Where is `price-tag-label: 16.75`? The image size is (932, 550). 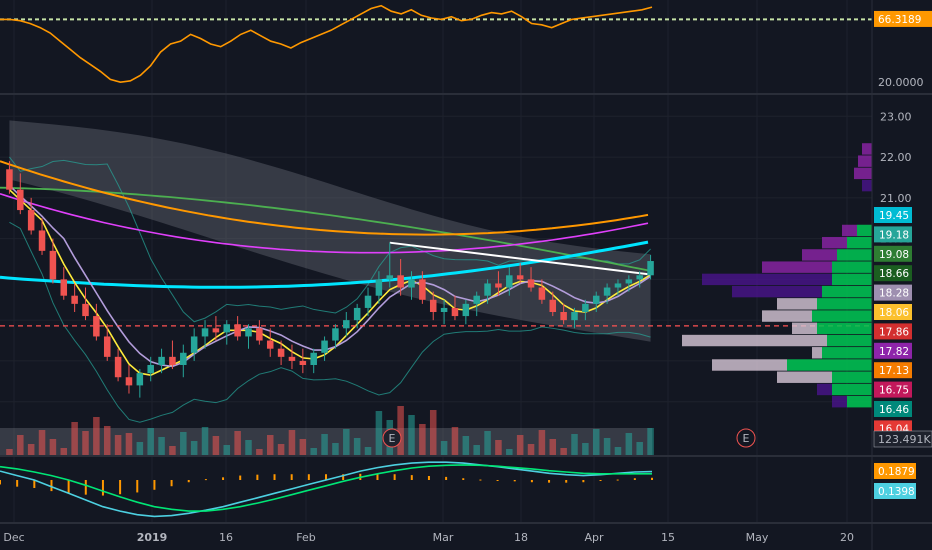
price-tag-label: 16.75 is located at coordinates (894, 391).